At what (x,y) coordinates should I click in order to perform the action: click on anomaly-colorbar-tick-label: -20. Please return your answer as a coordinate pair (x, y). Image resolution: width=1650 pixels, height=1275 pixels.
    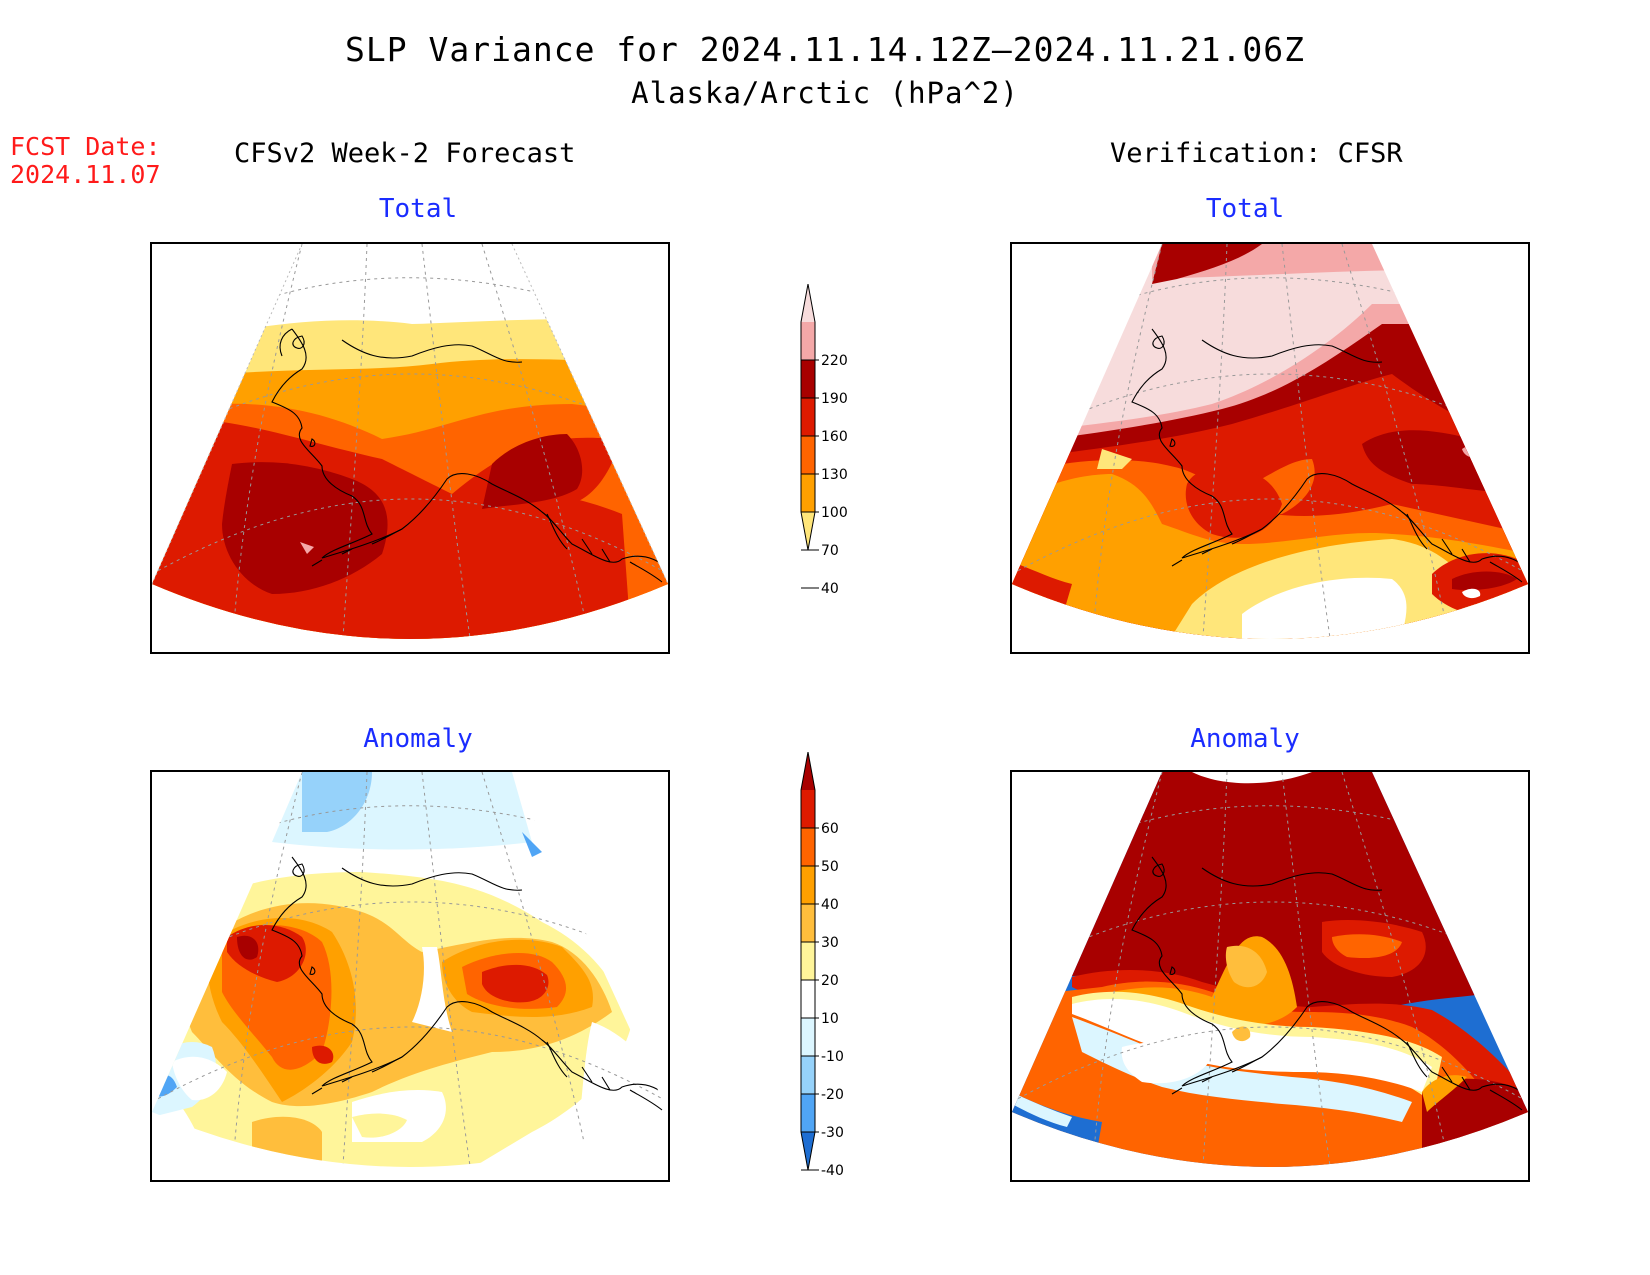
    Looking at the image, I should click on (832, 1095).